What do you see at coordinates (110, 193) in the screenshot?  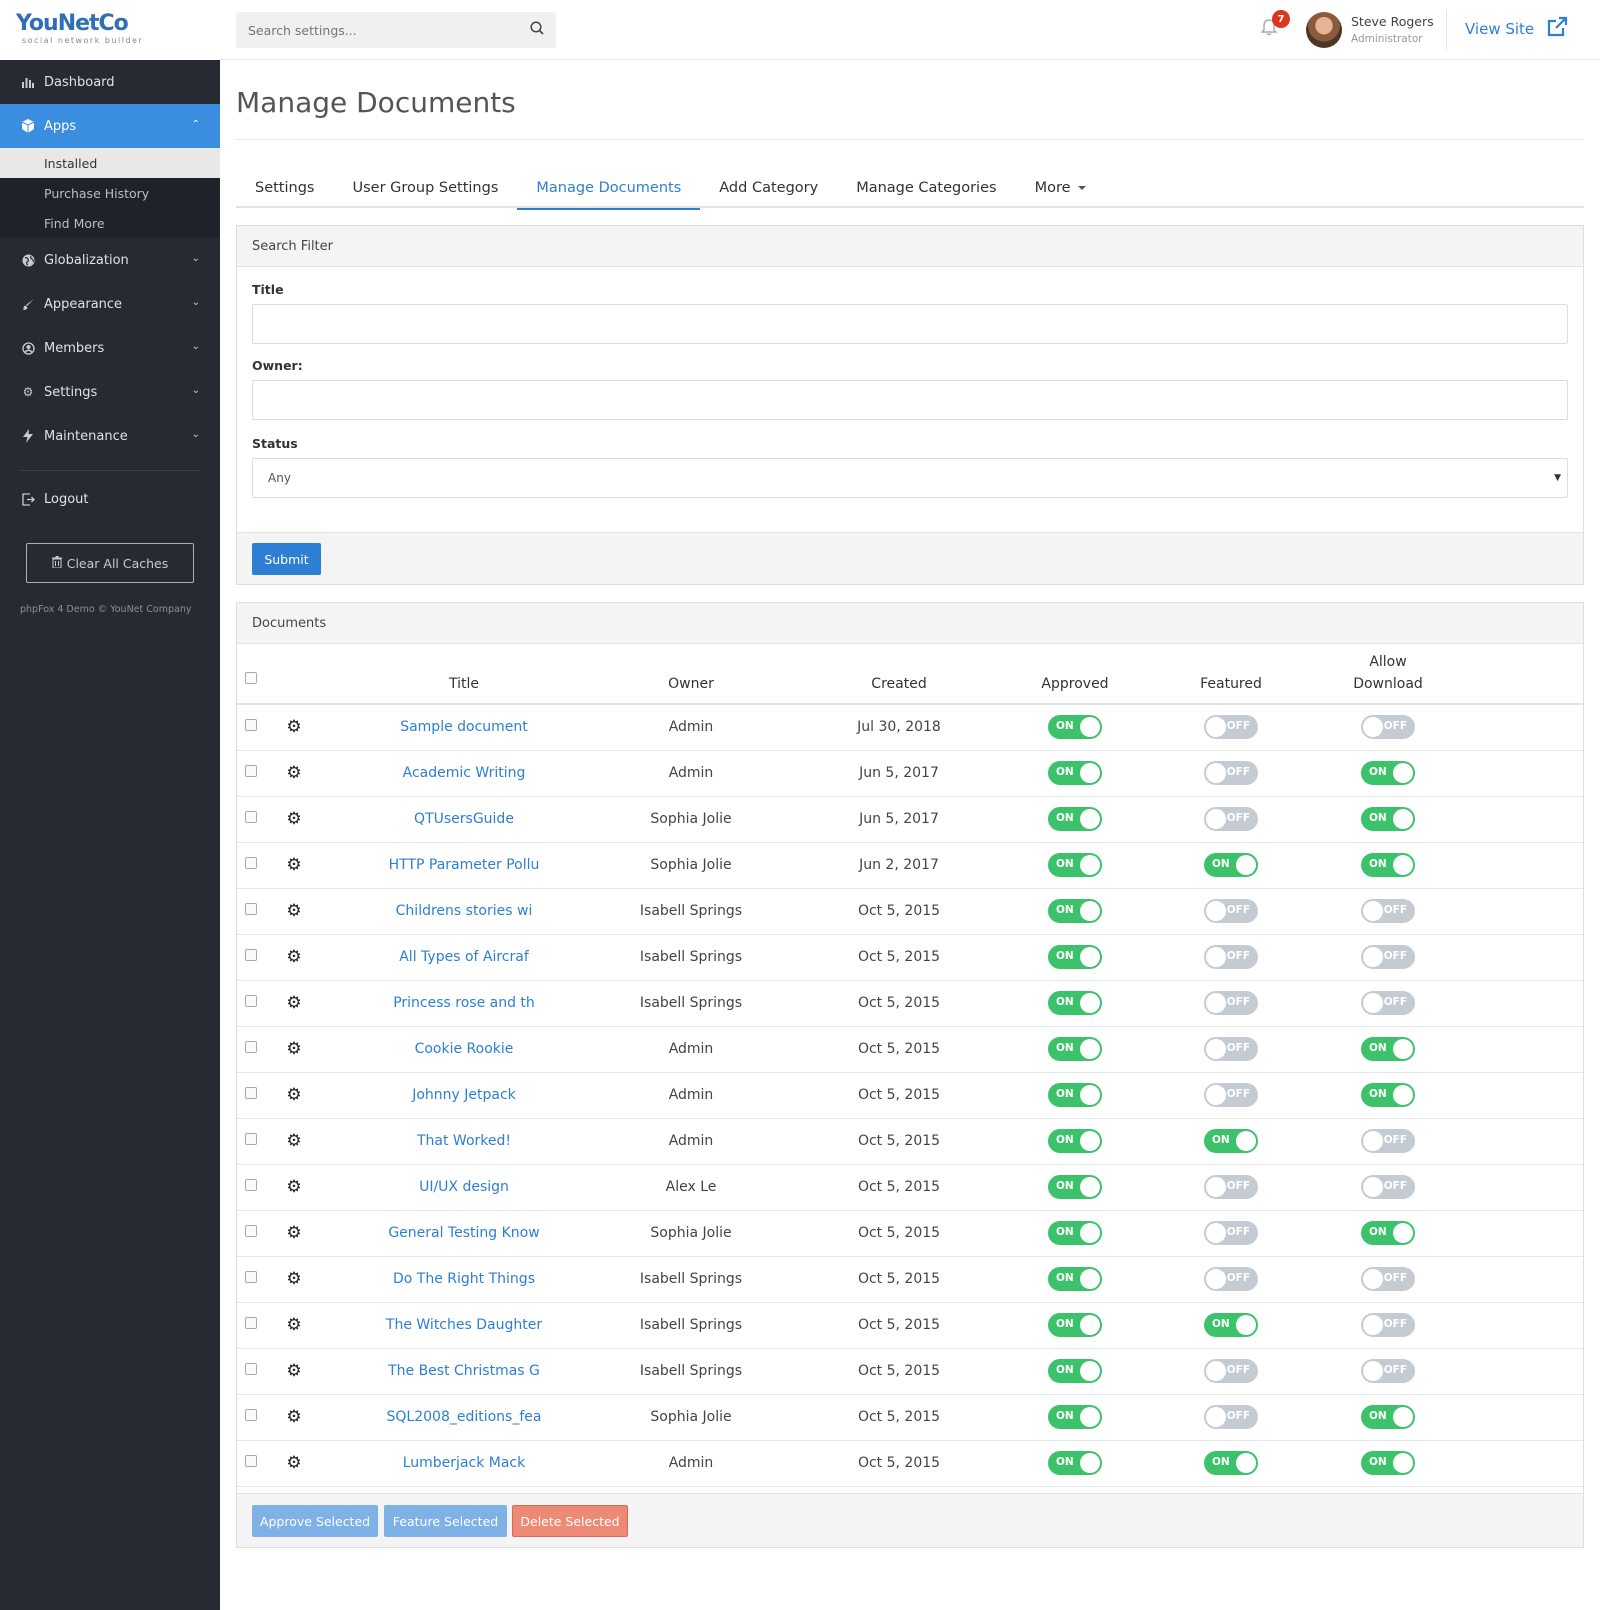 I see `sidebar-subitem-purchase-history: Purchase History` at bounding box center [110, 193].